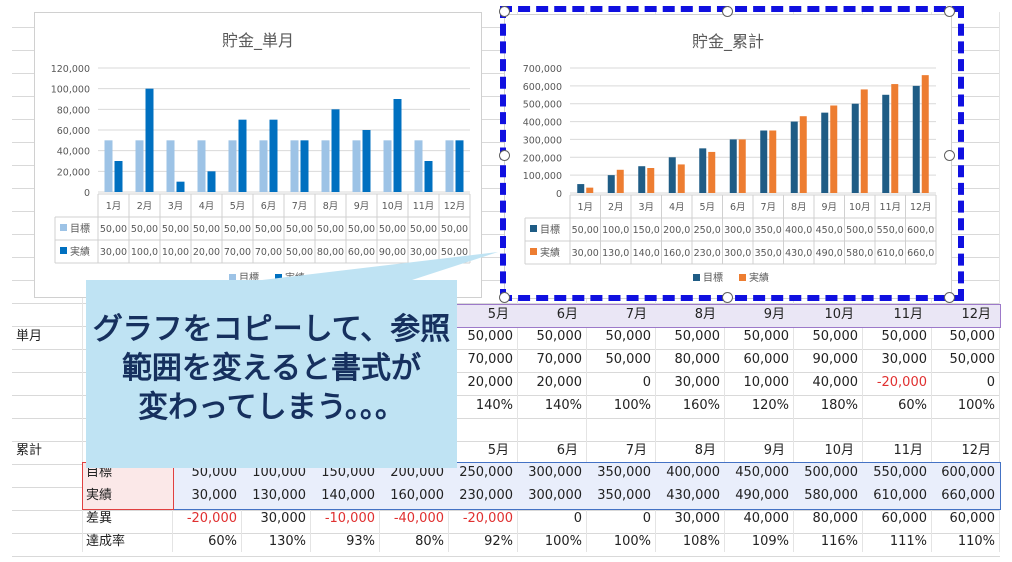 The width and height of the screenshot is (1012, 562). I want to click on table-cell: 130,000, so click(279, 495).